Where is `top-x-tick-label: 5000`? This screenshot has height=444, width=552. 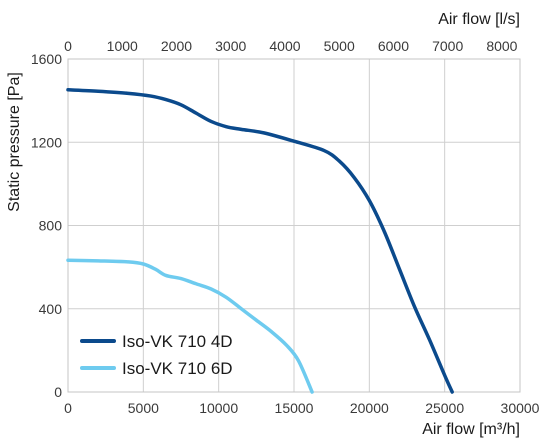 top-x-tick-label: 5000 is located at coordinates (339, 46).